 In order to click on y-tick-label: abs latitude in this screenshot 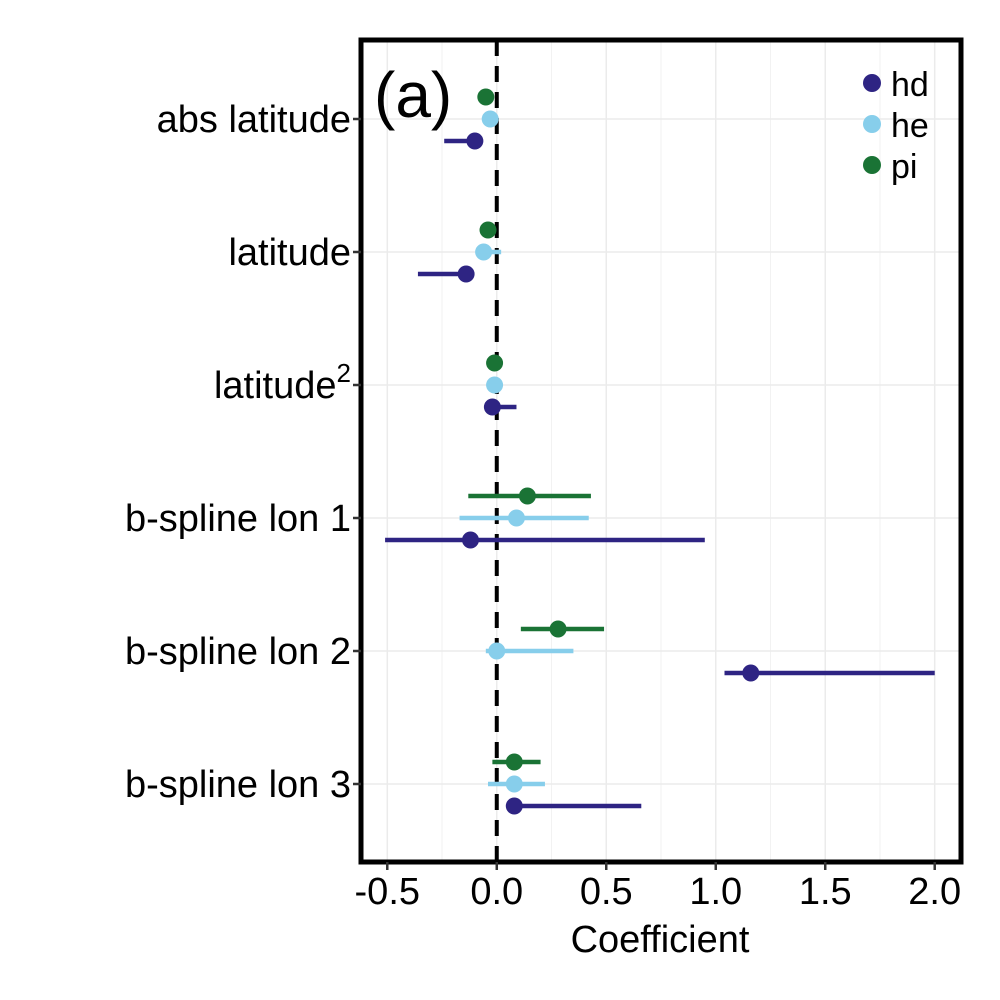, I will do `click(254, 120)`.